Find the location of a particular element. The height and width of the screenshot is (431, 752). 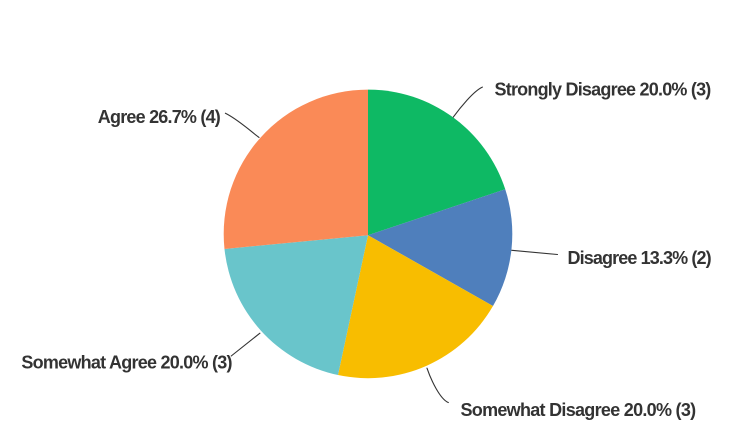

svg-text: Disagree 13.3% (2) is located at coordinates (640, 258).